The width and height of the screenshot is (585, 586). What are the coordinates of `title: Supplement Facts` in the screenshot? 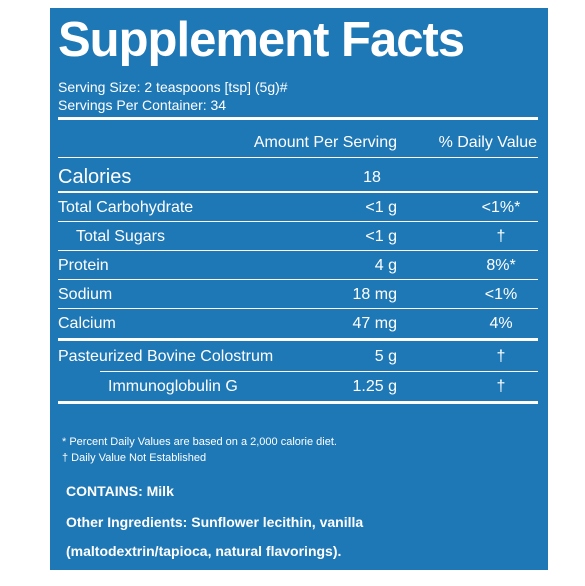 It's located at (261, 40).